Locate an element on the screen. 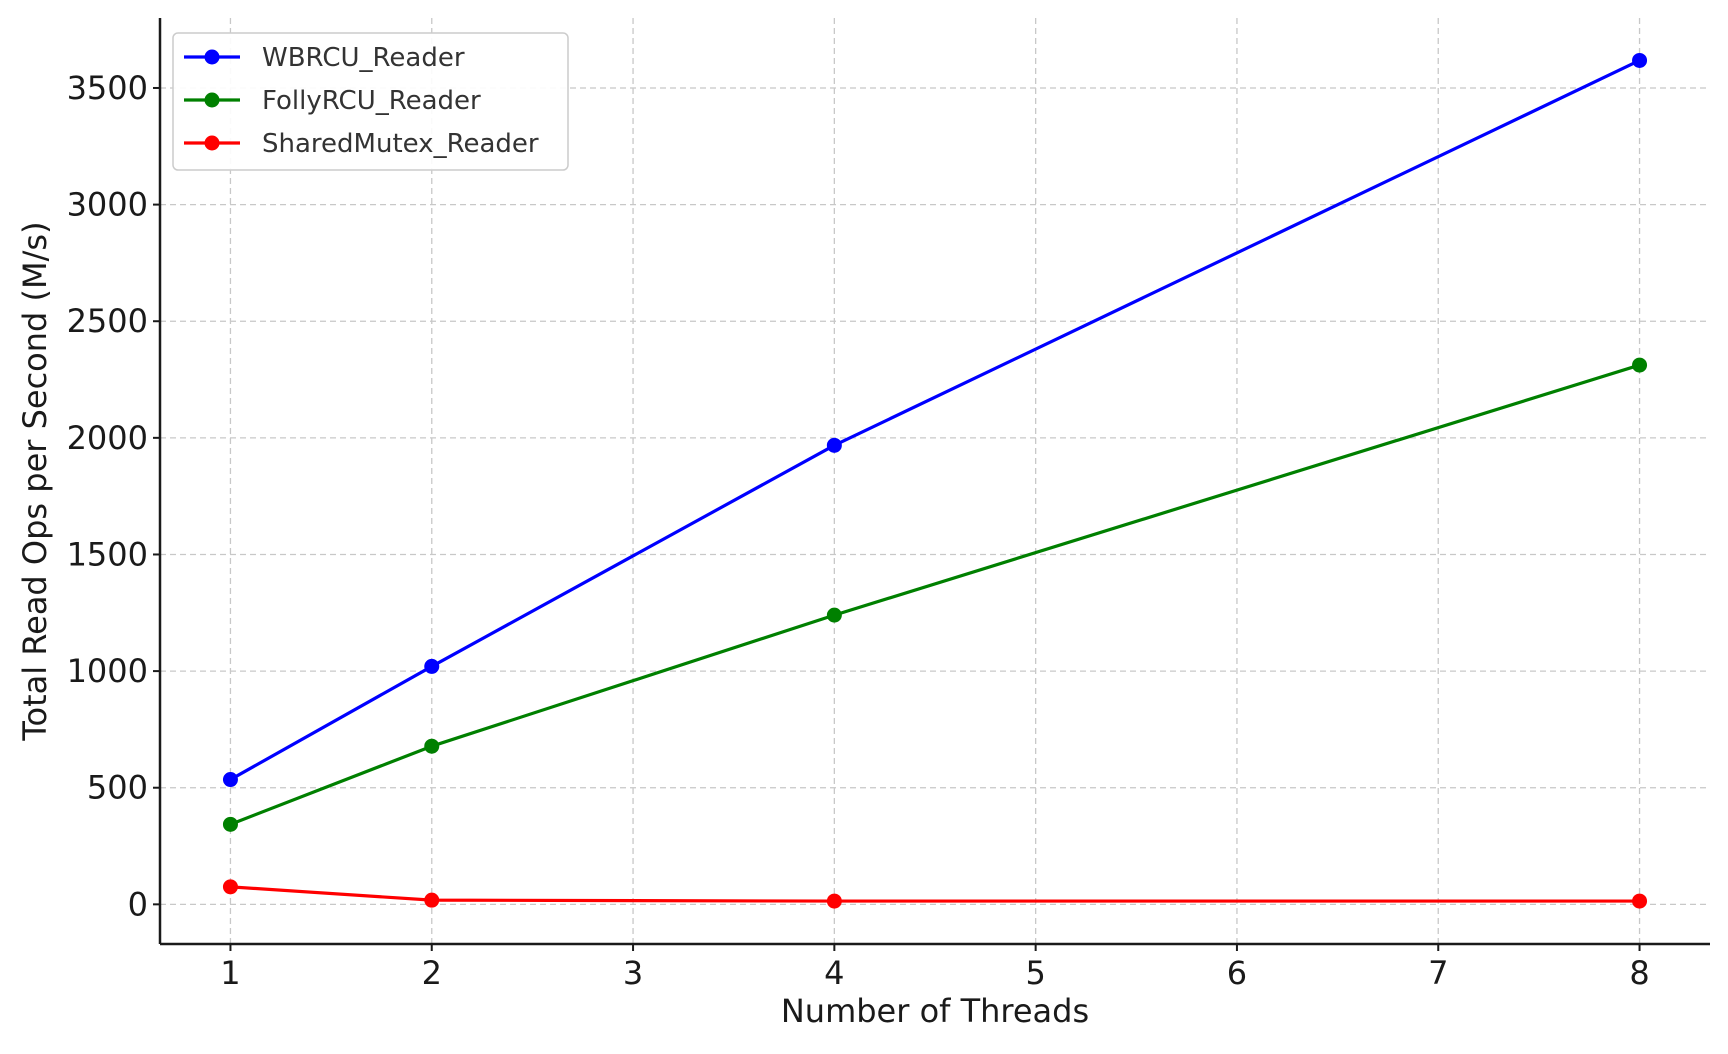 Image resolution: width=1728 pixels, height=1054 pixels. series-group is located at coordinates (935, 894).